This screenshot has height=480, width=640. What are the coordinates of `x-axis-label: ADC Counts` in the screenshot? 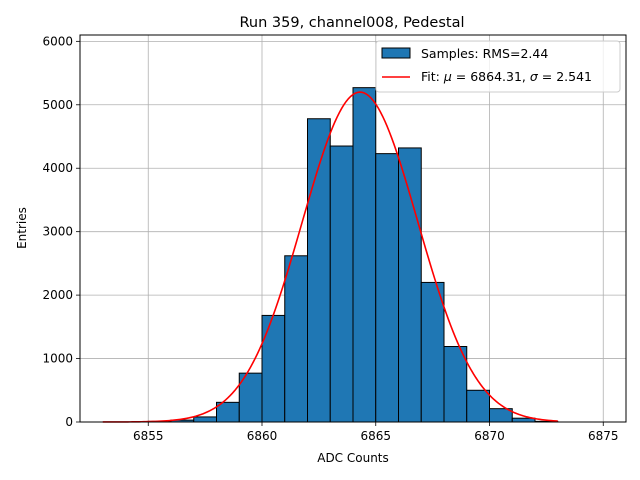 It's located at (353, 458).